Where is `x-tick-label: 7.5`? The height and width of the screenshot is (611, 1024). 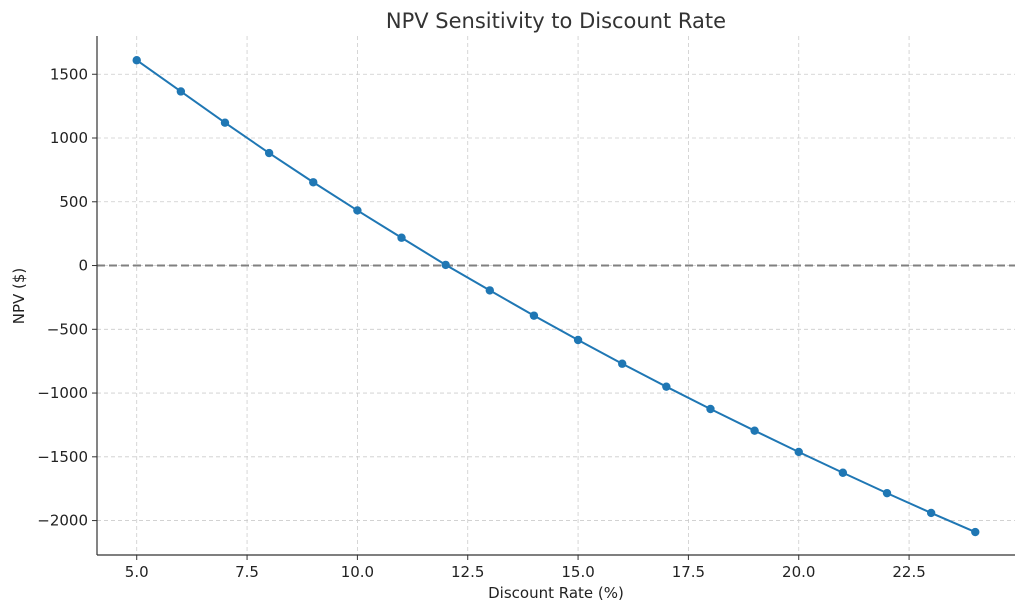 x-tick-label: 7.5 is located at coordinates (247, 572).